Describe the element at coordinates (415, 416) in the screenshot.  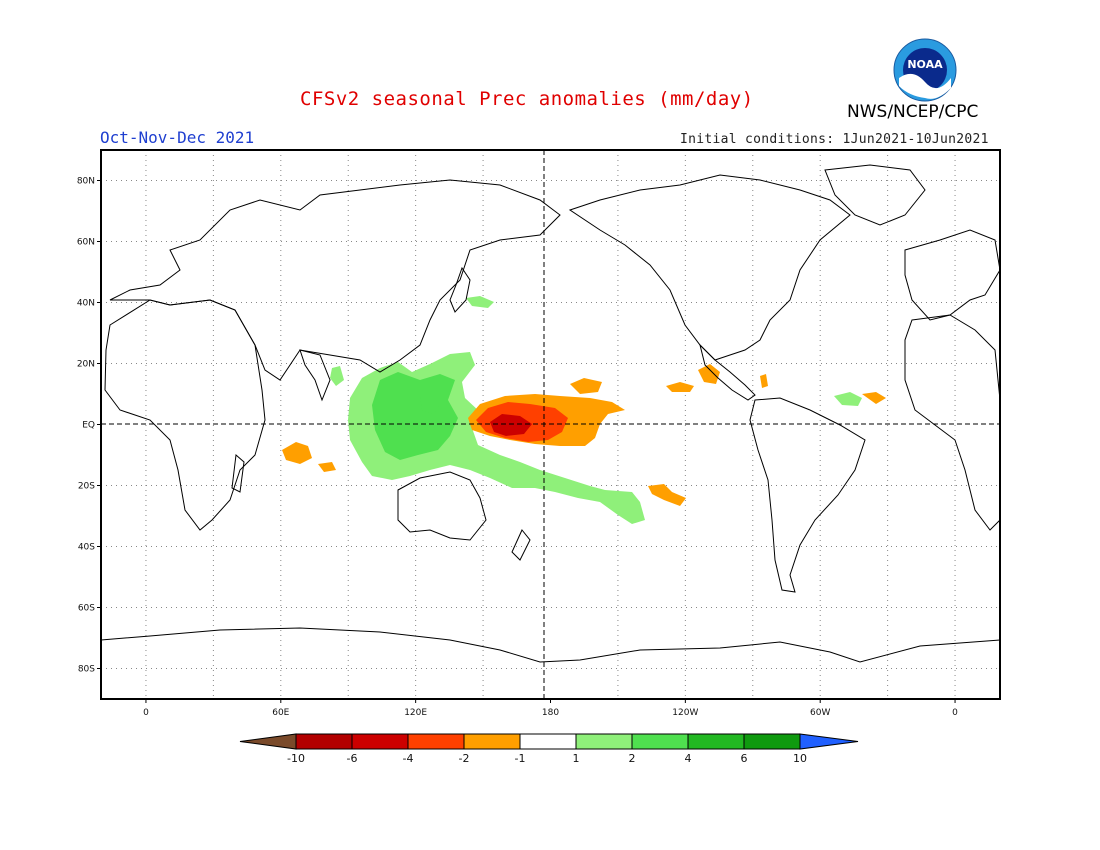
I see `wet-anomaly-core` at that location.